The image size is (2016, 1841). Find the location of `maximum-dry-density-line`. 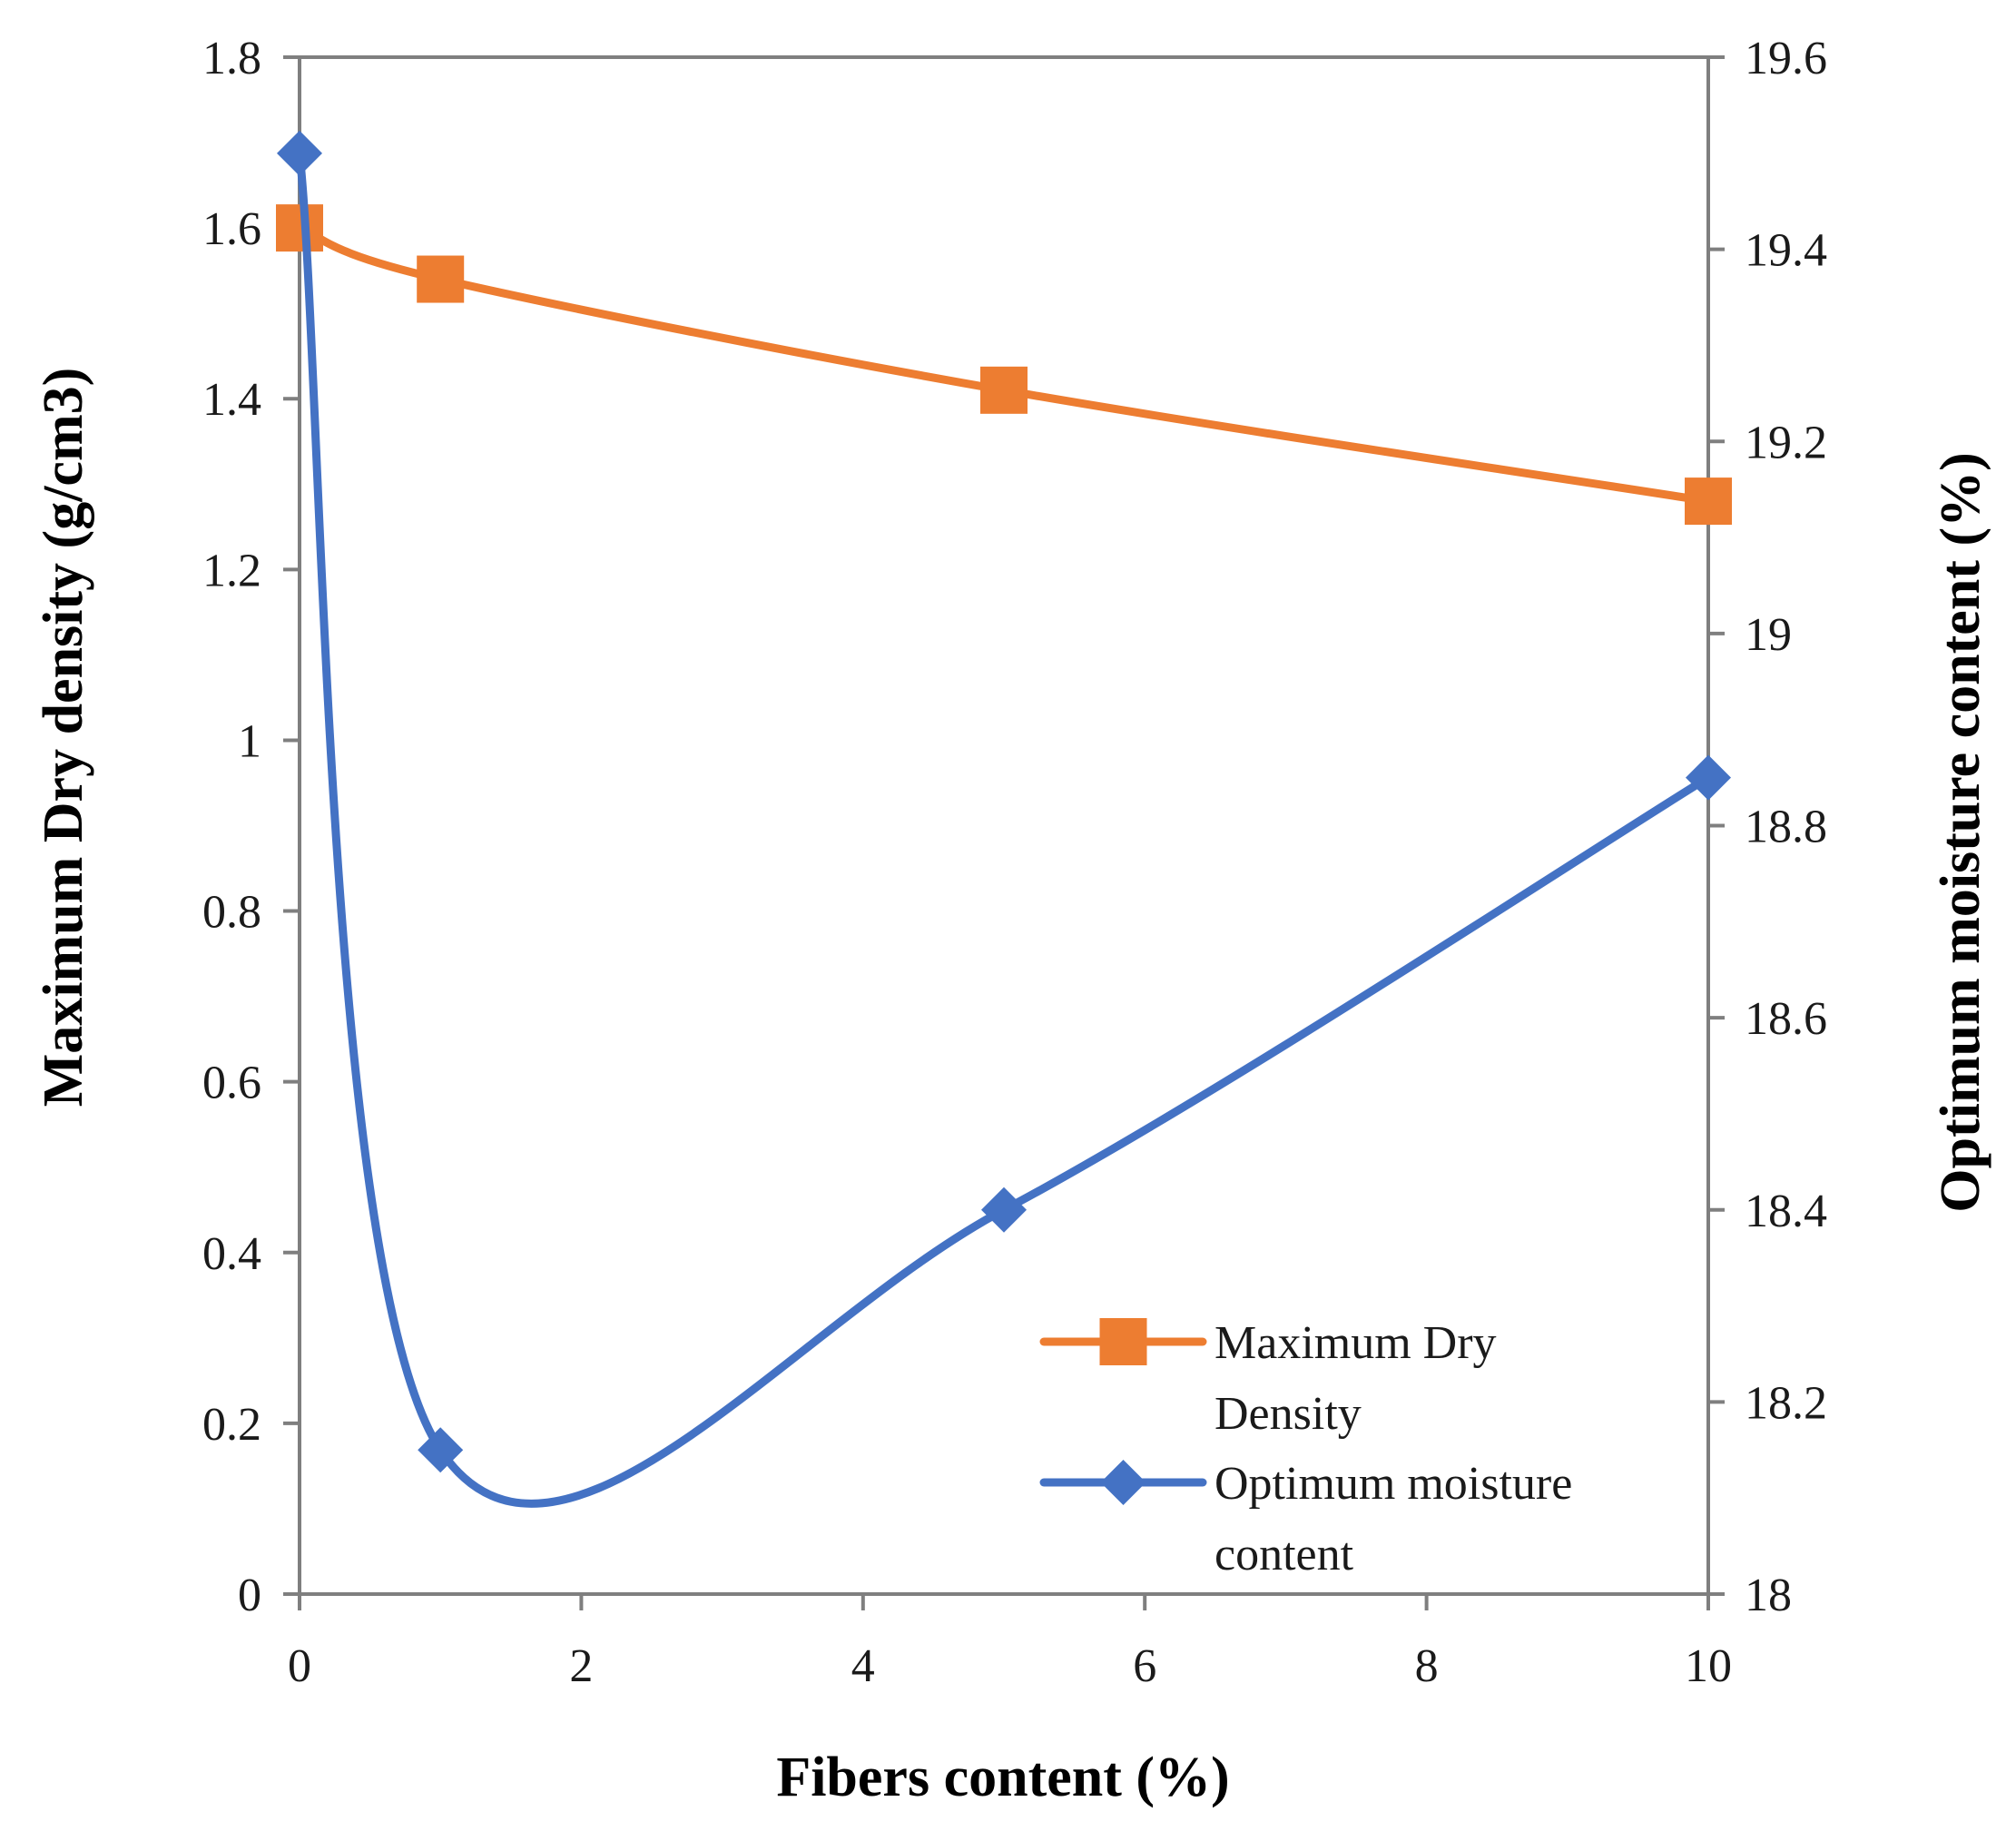

maximum-dry-density-line is located at coordinates (1004, 364).